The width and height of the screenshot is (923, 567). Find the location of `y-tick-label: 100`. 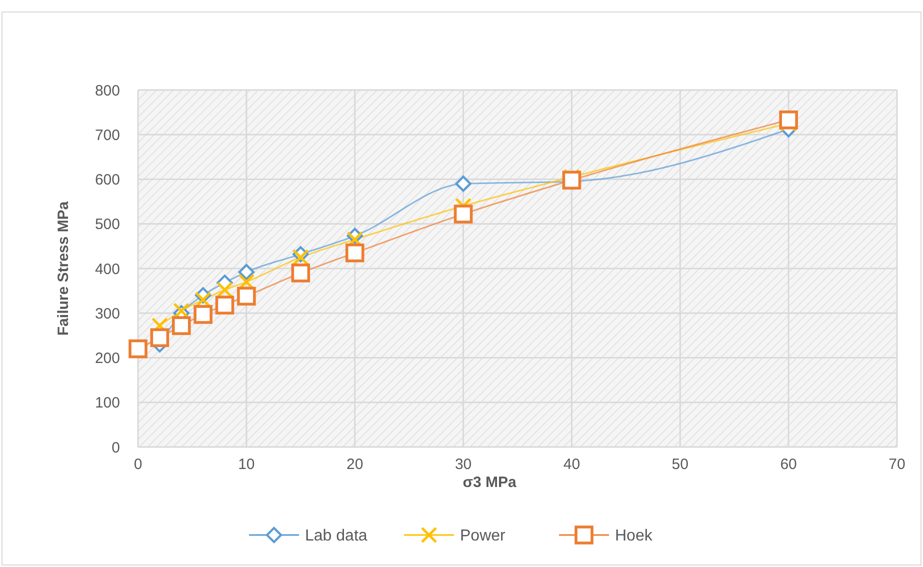

y-tick-label: 100 is located at coordinates (107, 403).